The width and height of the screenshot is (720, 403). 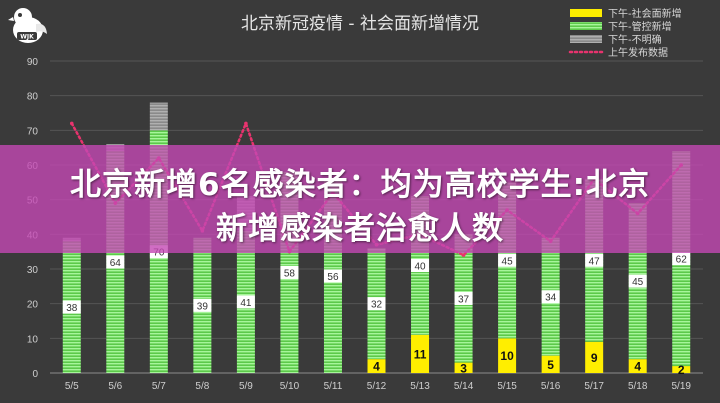 I want to click on x-tick-label: 5/18, so click(x=638, y=386).